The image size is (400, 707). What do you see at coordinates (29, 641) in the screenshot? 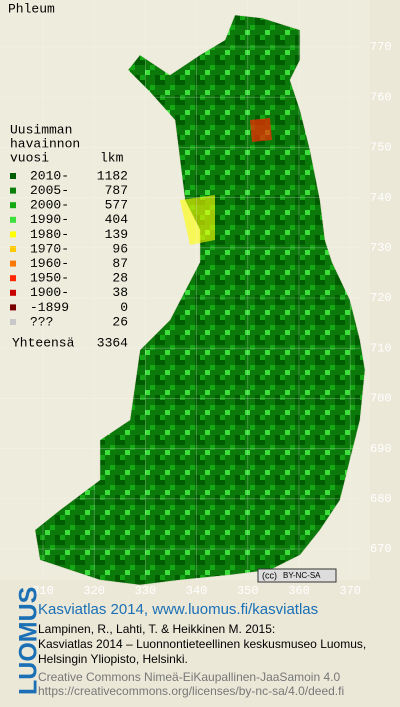
I see `luomus-logo: LUOMUS` at bounding box center [29, 641].